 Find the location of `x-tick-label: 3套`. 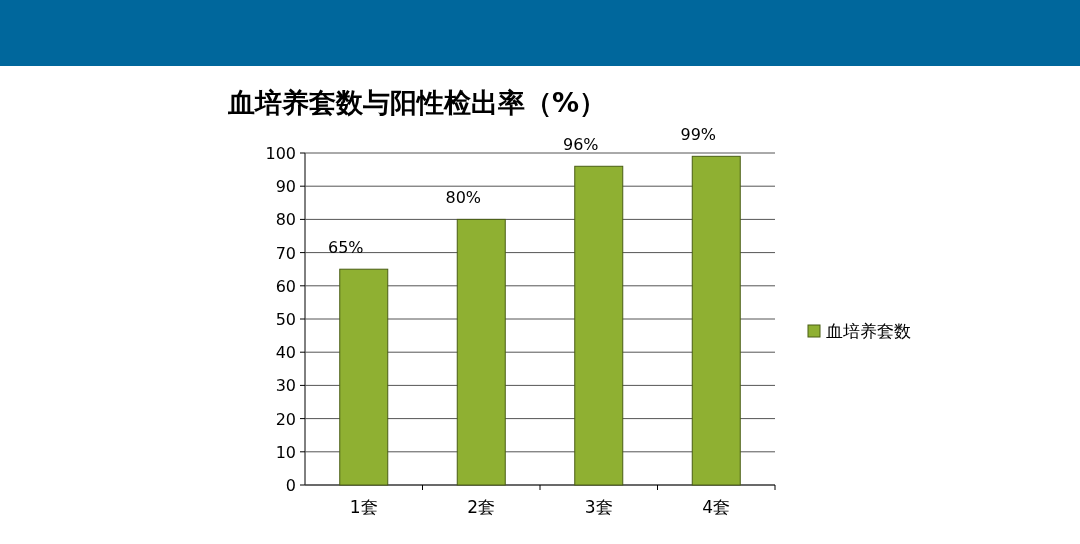

x-tick-label: 3套 is located at coordinates (598, 507).